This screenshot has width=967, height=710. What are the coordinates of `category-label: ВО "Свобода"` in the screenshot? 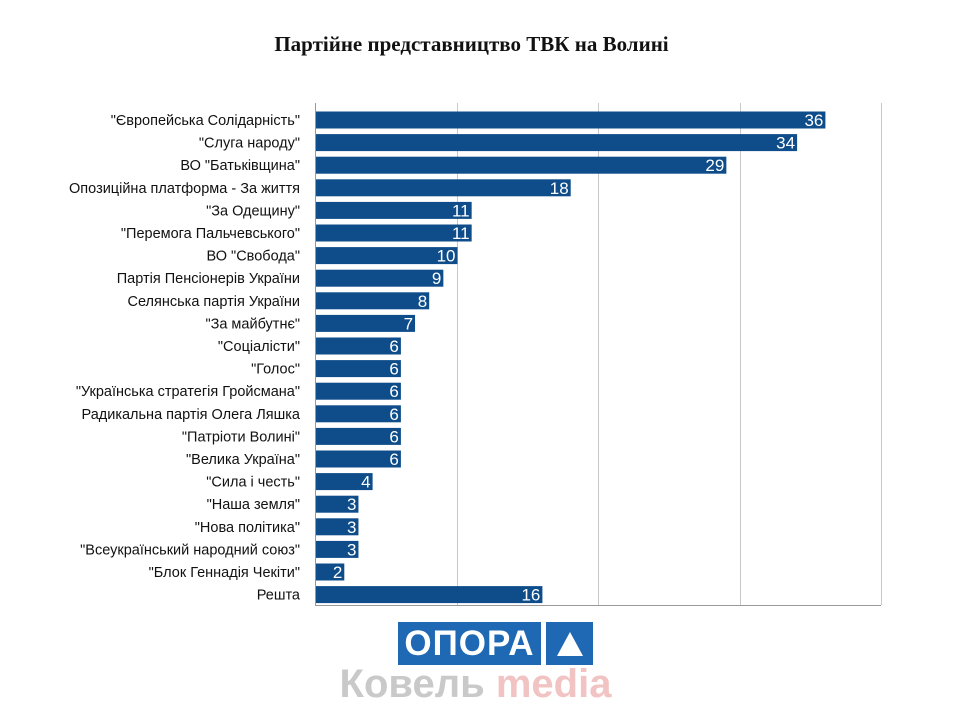 It's located at (253, 257).